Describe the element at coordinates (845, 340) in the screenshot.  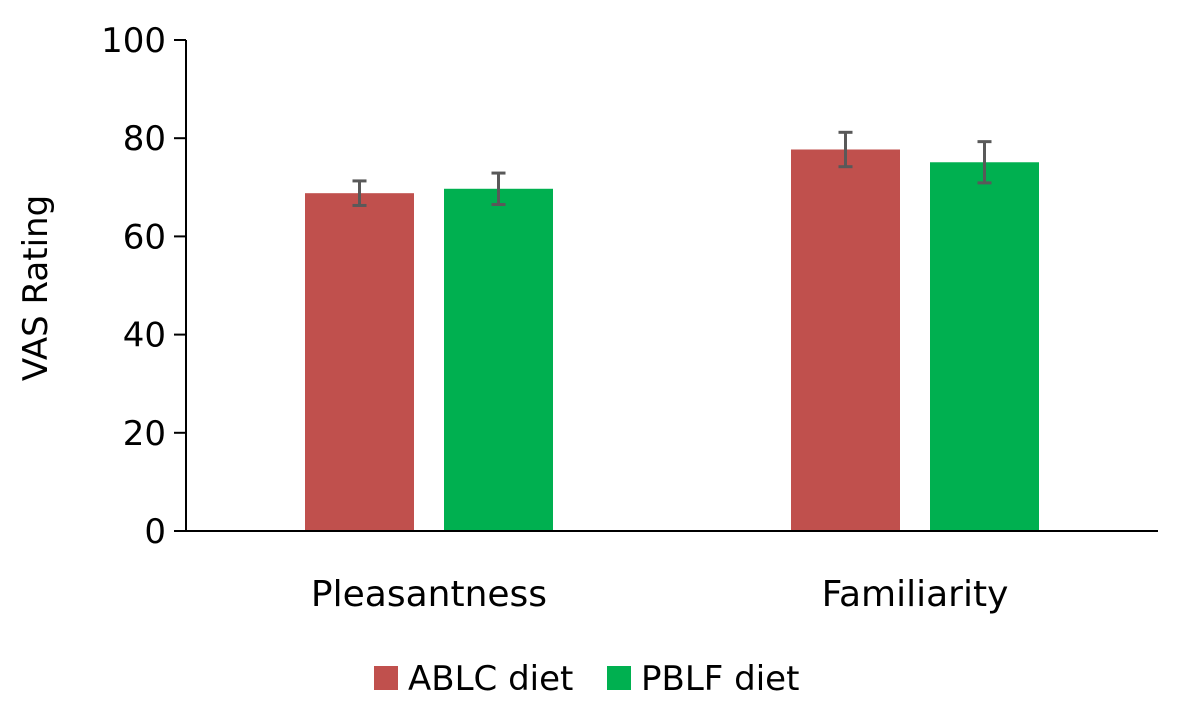
I see `bar-ablc-diet-familiarity` at that location.